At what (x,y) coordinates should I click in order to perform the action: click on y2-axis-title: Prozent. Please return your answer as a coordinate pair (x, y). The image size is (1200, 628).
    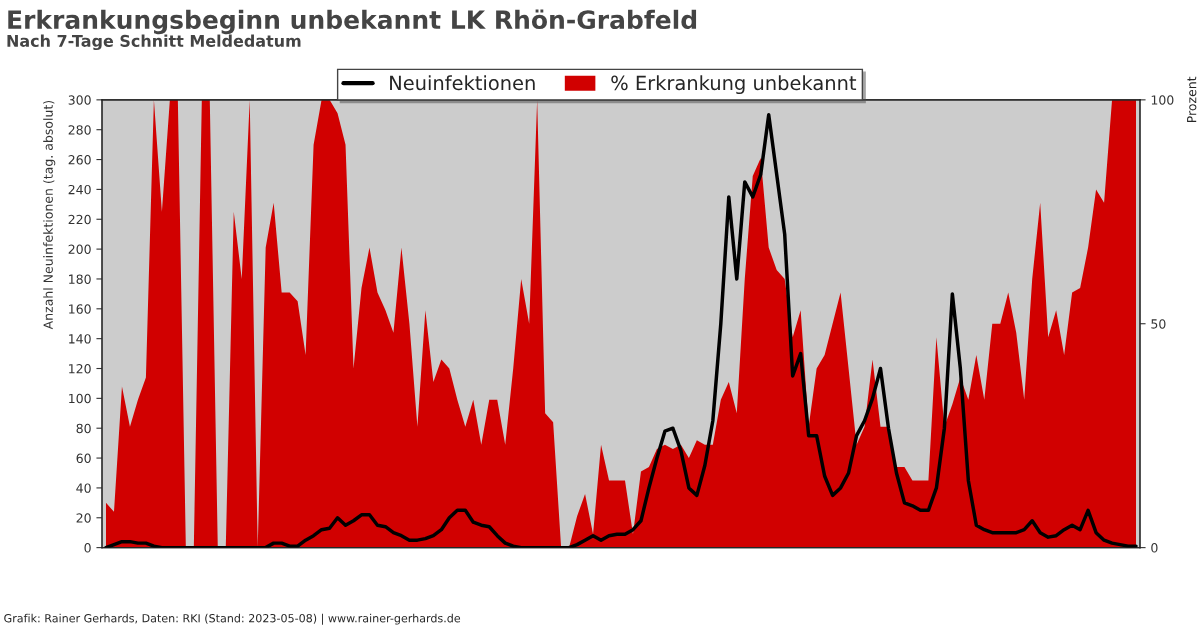
    Looking at the image, I should click on (1192, 99).